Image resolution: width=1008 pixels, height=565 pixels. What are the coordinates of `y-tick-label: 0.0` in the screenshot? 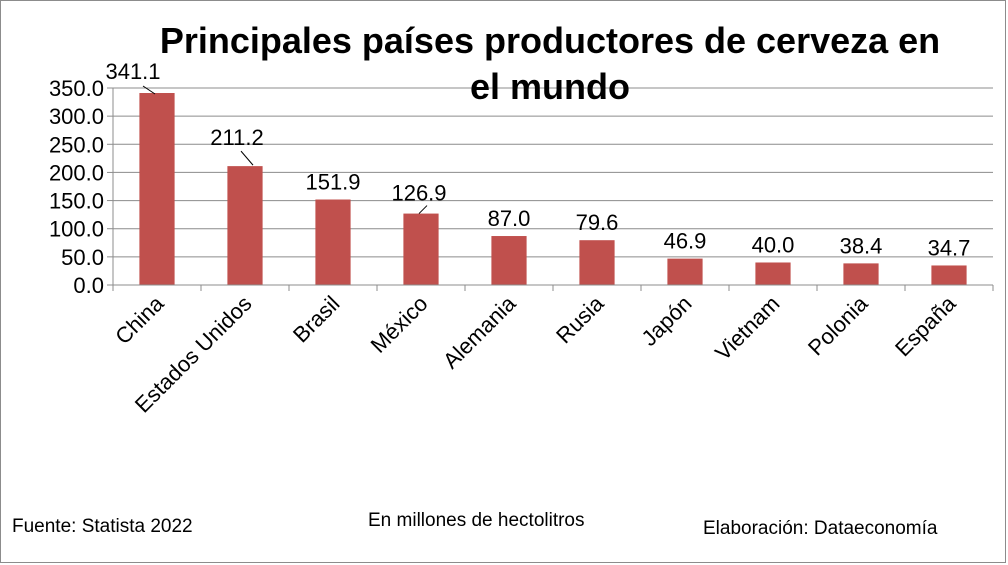 It's located at (88, 285).